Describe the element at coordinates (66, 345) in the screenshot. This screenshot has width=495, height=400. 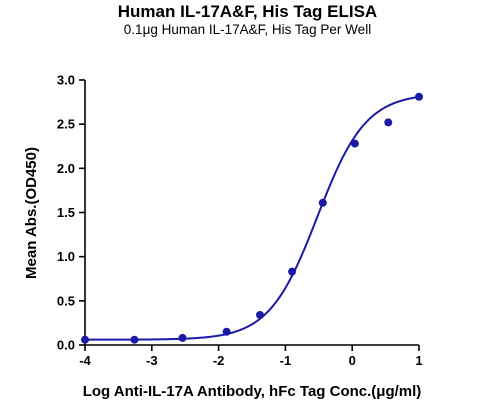
I see `y-tick-label: 0.0` at that location.